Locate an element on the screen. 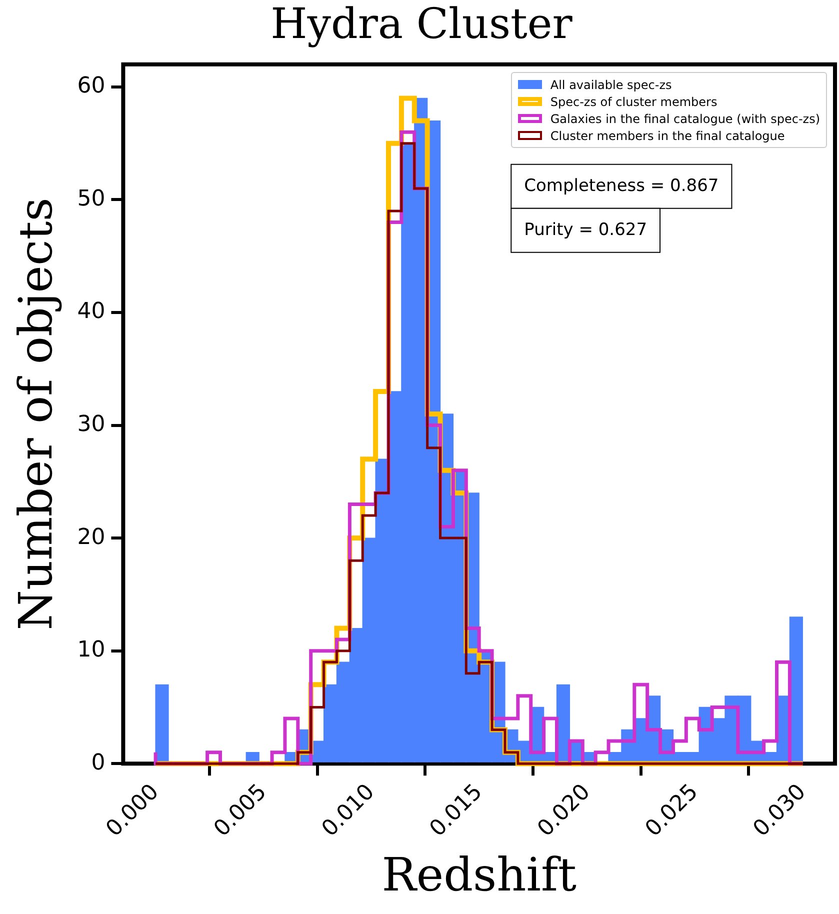  y-tick-label: 40 is located at coordinates (91, 311).